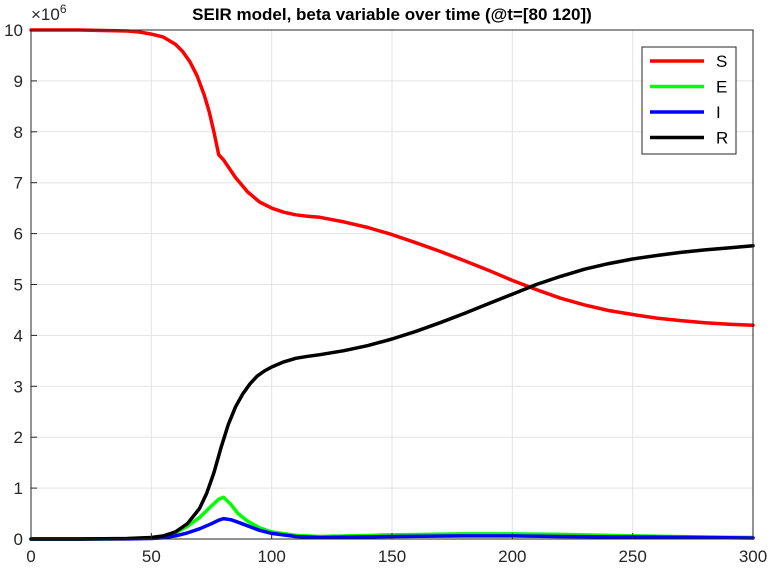 This screenshot has height=571, width=773. Describe the element at coordinates (18, 488) in the screenshot. I see `y-tick-label: 1` at that location.